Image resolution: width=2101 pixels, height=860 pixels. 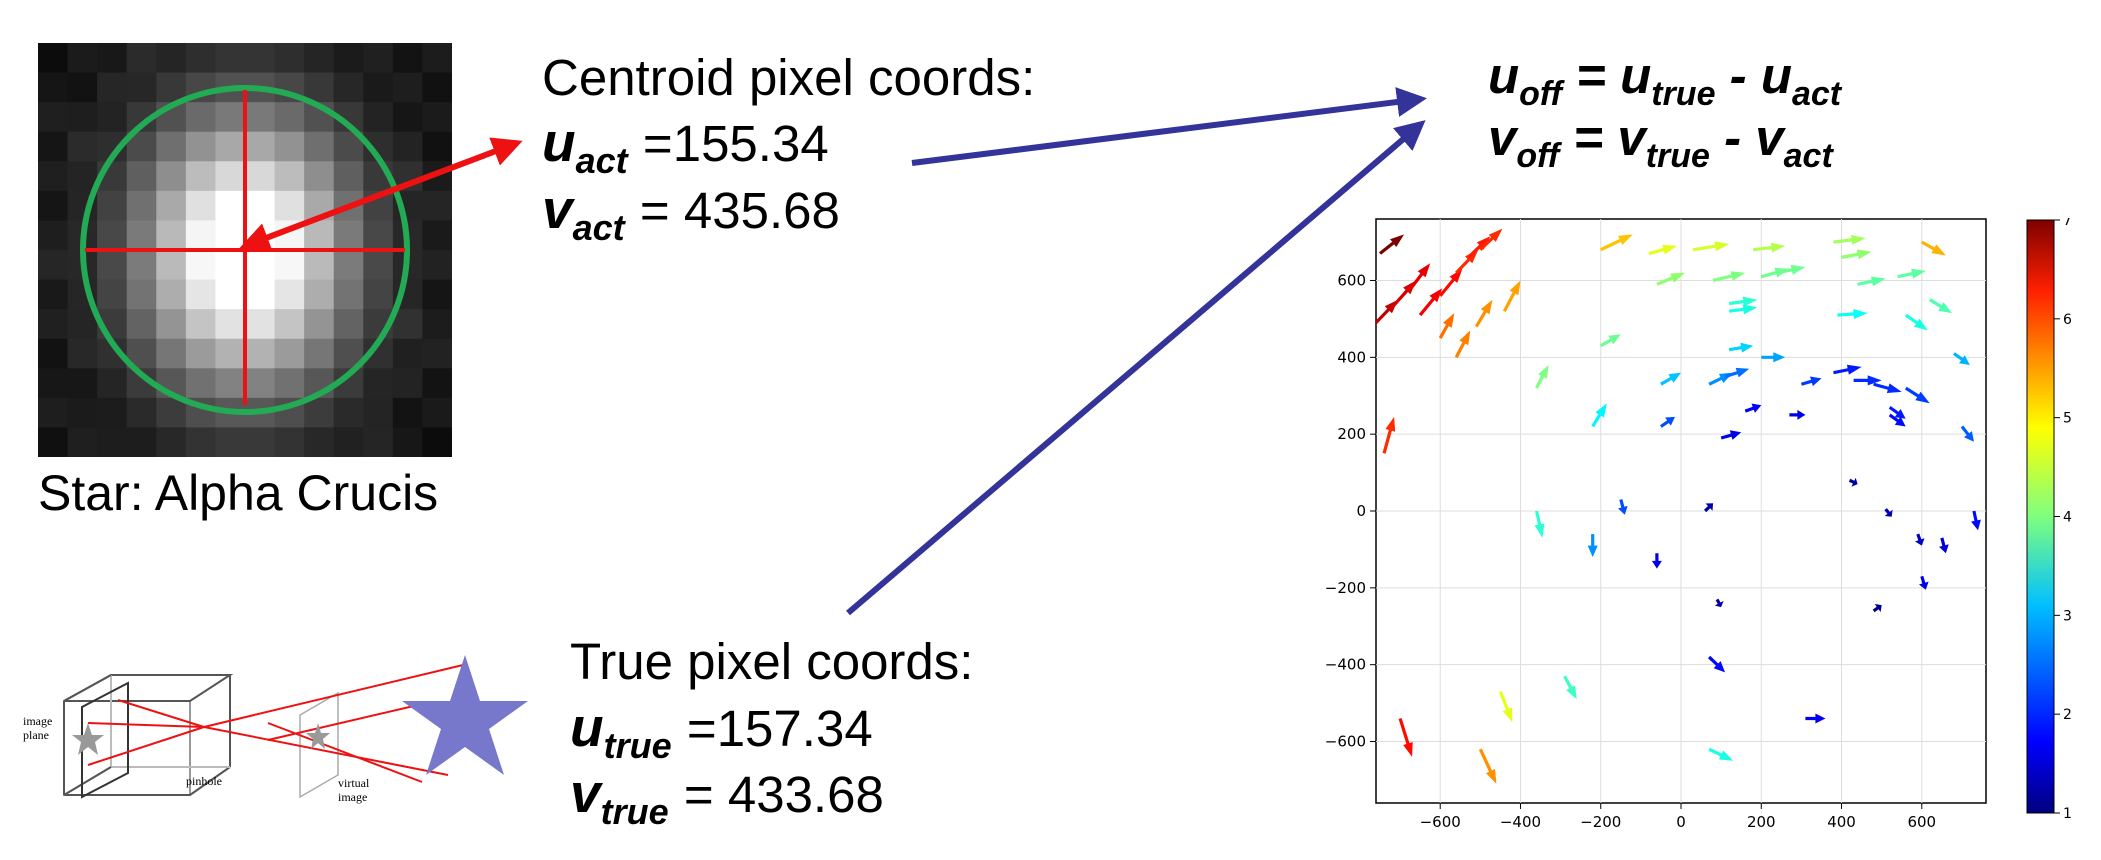 I want to click on u-true-value: =157.34, so click(x=779, y=728).